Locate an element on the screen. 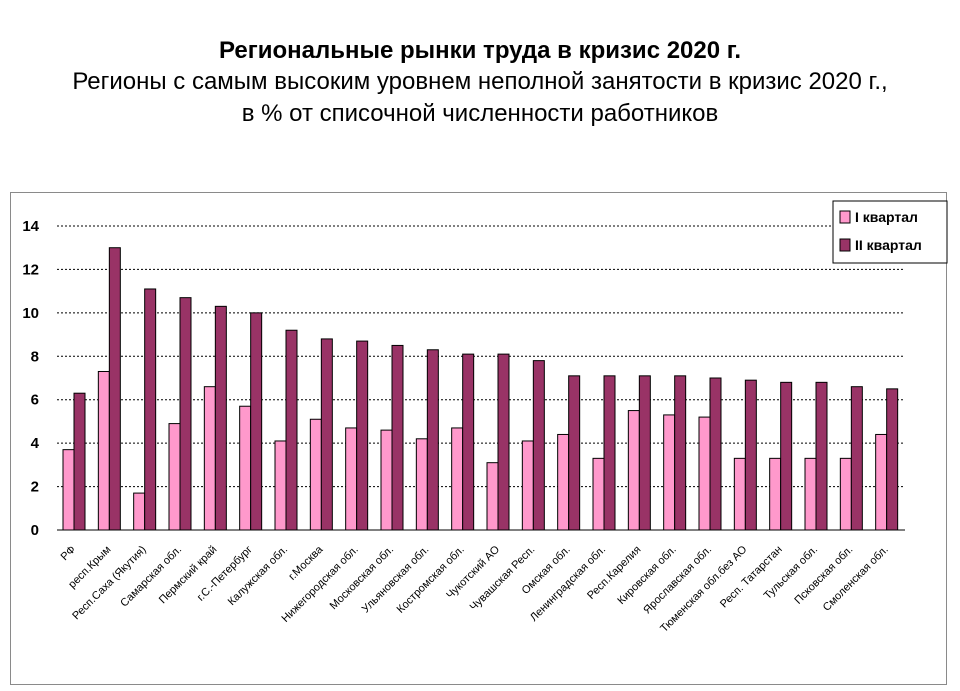 The width and height of the screenshot is (960, 691). y-tick-label: 10 is located at coordinates (30, 313).